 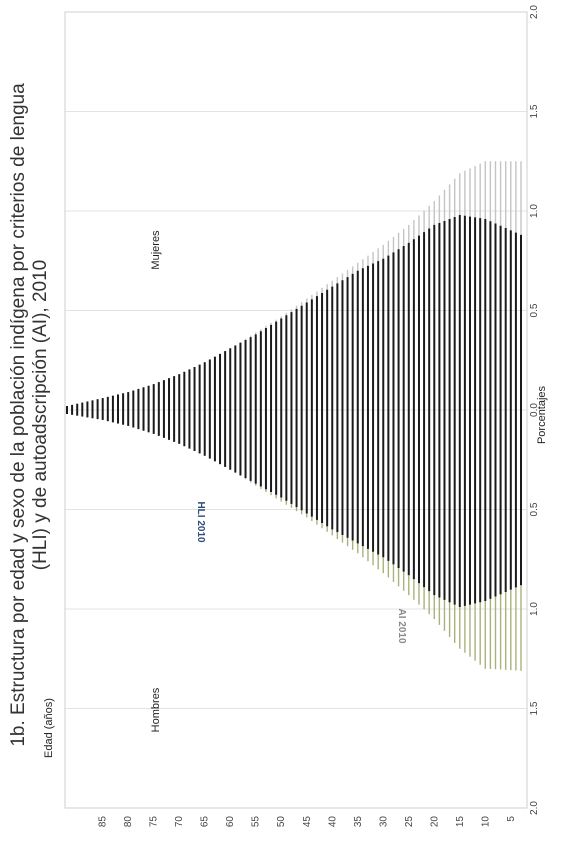 What do you see at coordinates (281, 822) in the screenshot?
I see `age-tick-label: 50` at bounding box center [281, 822].